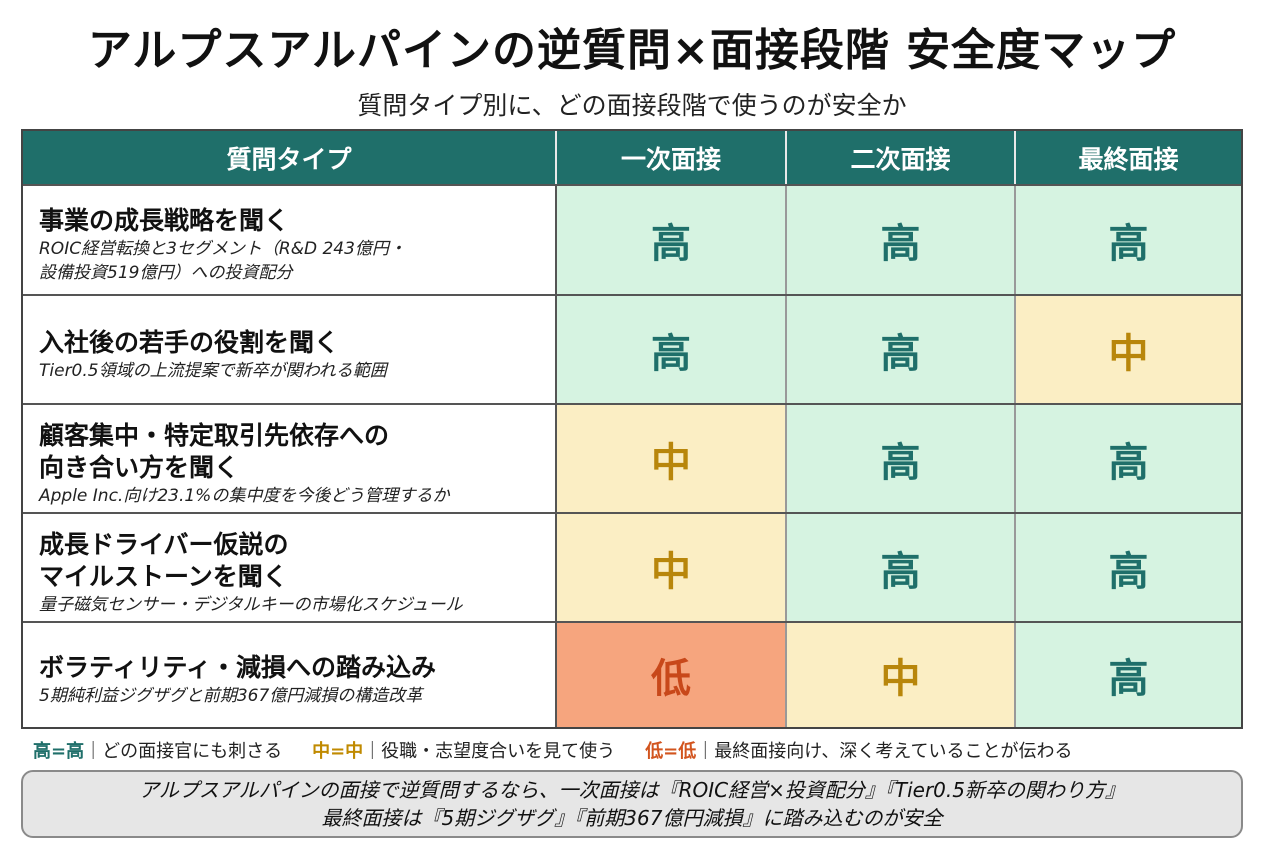 This screenshot has width=1264, height=848. Describe the element at coordinates (183, 751) in the screenshot. I see `legend-high-desc: ｜どの面接官にも刺さる` at that location.